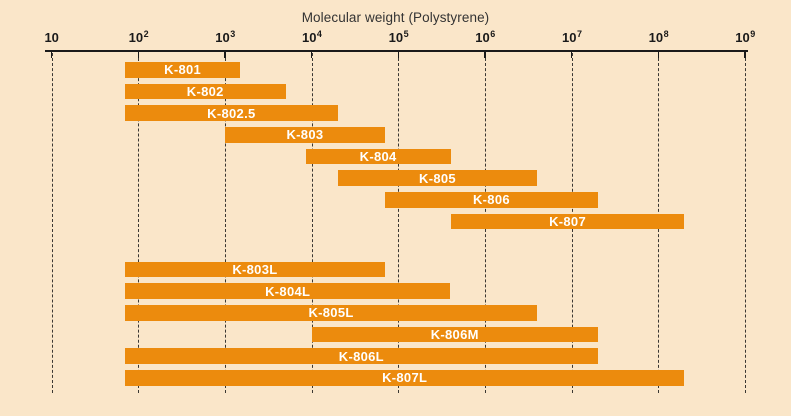 This screenshot has height=416, width=791. I want to click on x-tick-label: 10⁹, so click(745, 37).